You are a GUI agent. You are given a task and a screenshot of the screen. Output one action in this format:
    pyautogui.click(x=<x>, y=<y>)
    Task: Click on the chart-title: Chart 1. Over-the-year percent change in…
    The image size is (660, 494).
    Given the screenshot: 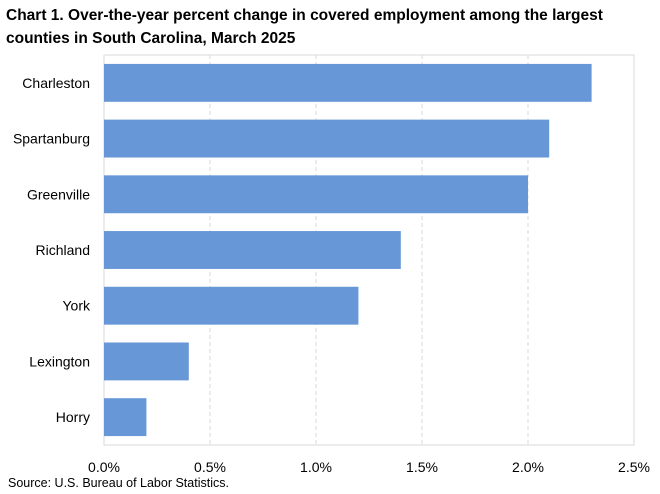 What is the action you would take?
    pyautogui.click(x=304, y=27)
    